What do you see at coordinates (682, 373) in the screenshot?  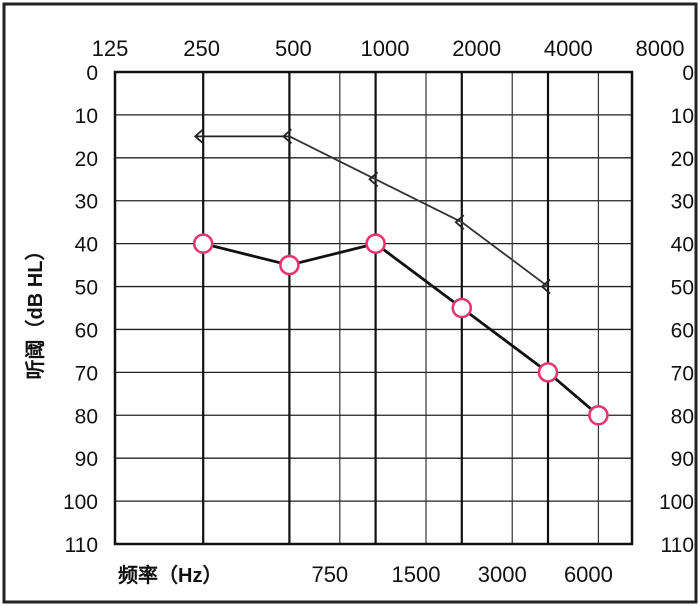 I see `y-tick-label-right: 70` at bounding box center [682, 373].